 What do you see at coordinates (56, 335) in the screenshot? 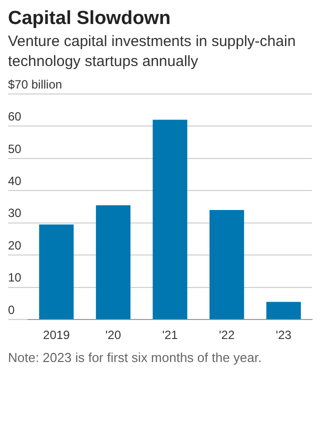
I see `x-tick-label: 2019` at bounding box center [56, 335].